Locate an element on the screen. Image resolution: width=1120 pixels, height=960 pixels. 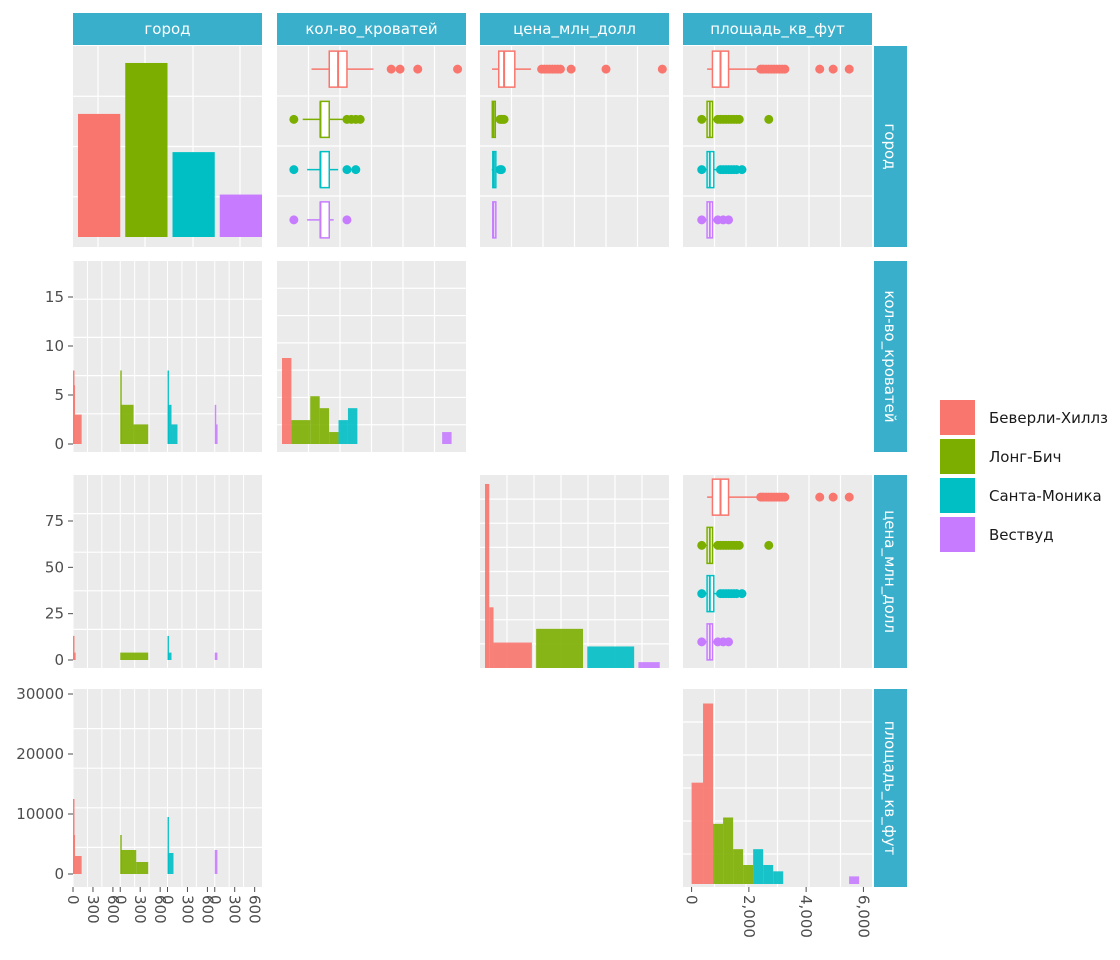
strip-top-label: кол-во_кроватей is located at coordinates (371, 29).